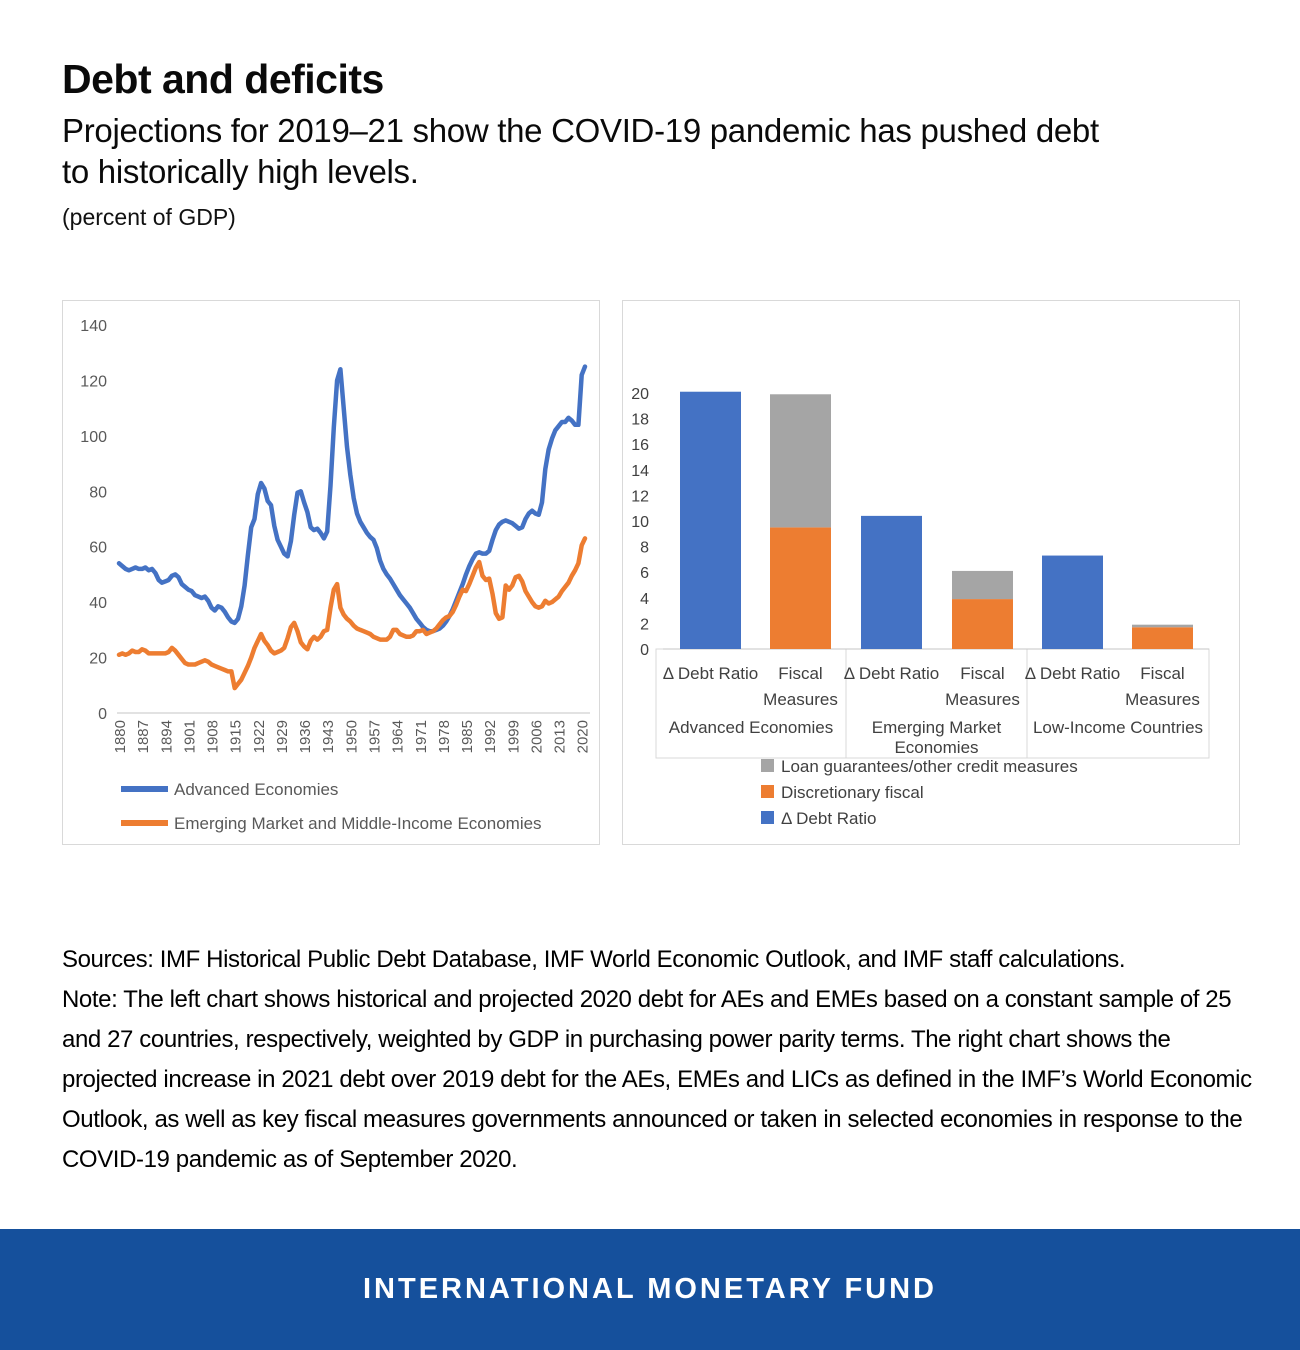 The height and width of the screenshot is (1350, 1300). I want to click on svg-text: 1971, so click(421, 736).